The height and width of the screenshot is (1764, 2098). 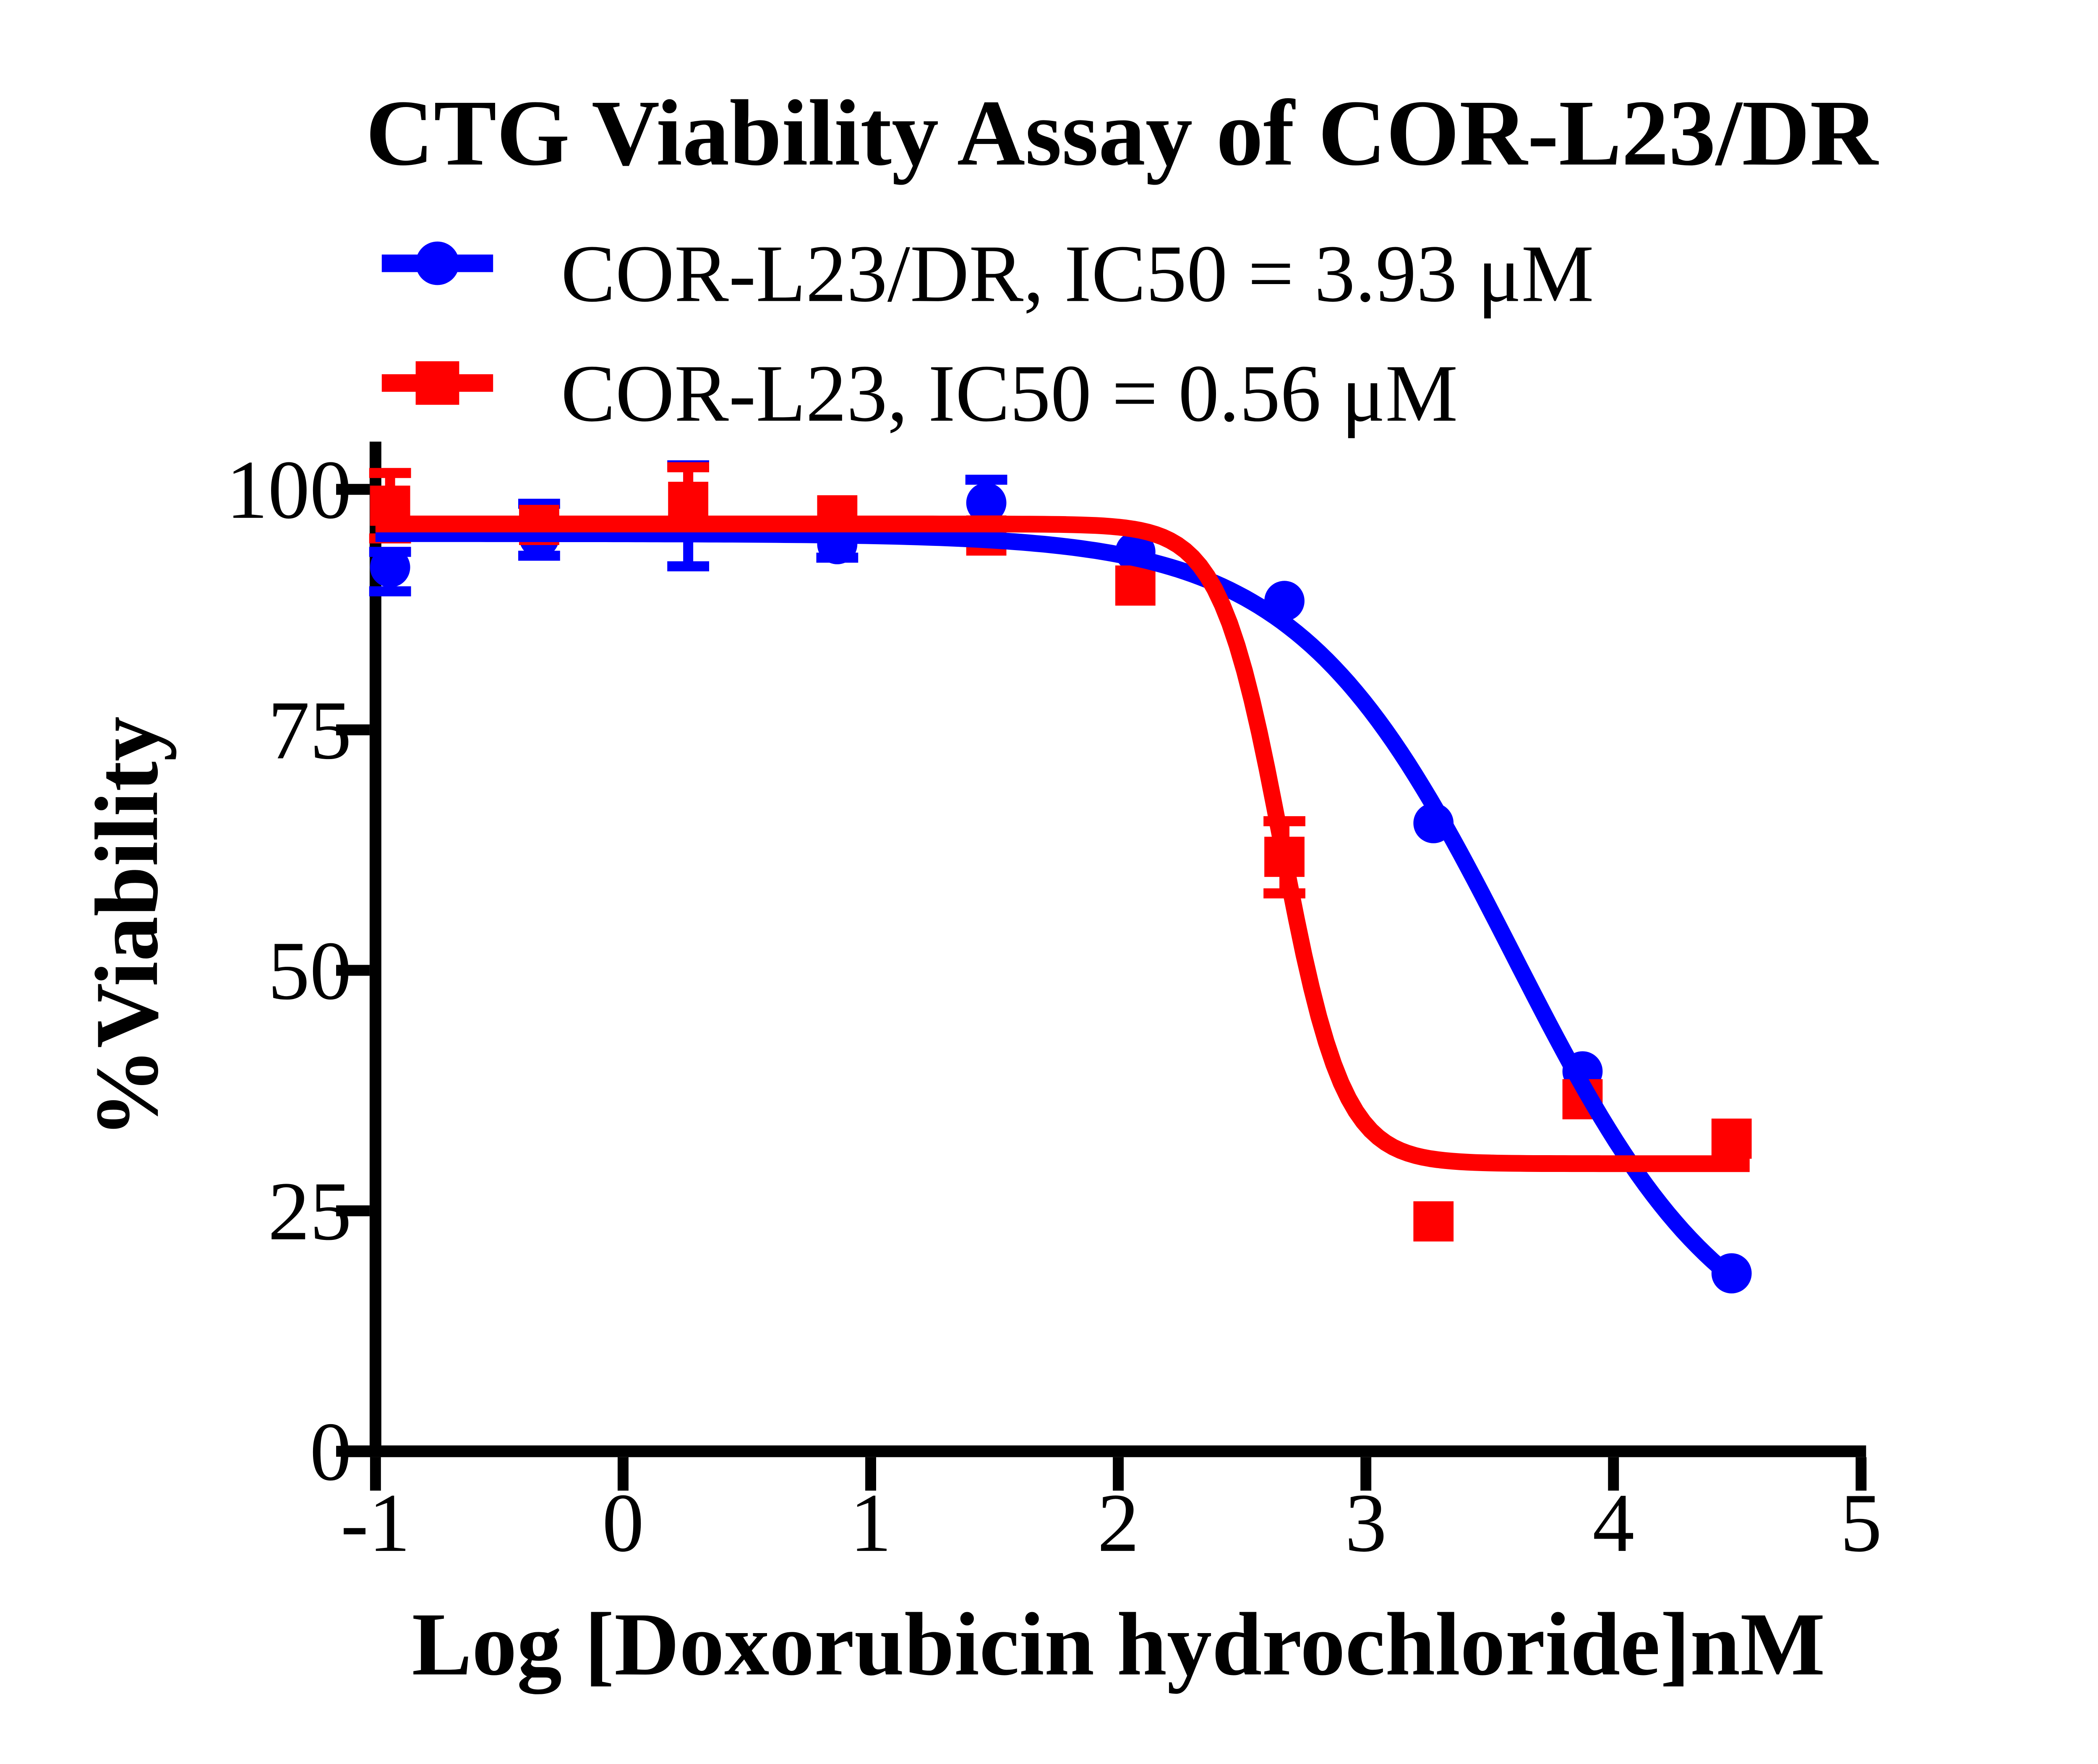 I want to click on y-axis-label: %Viability, so click(x=127, y=927).